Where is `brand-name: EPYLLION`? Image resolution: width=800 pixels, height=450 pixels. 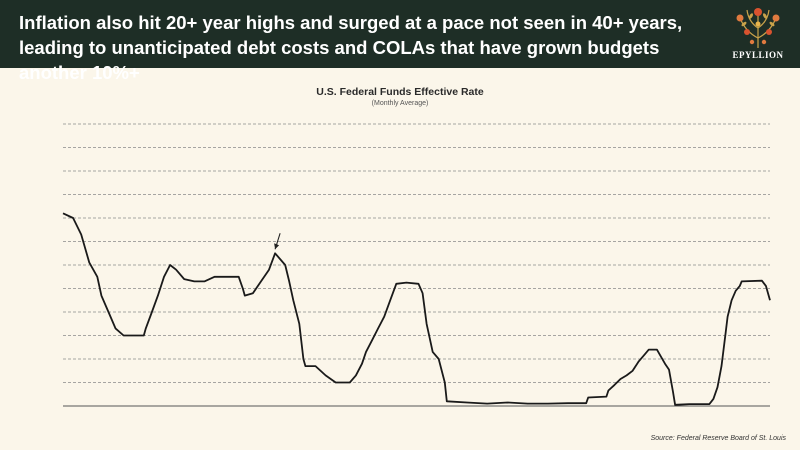
brand-name: EPYLLION is located at coordinates (758, 55).